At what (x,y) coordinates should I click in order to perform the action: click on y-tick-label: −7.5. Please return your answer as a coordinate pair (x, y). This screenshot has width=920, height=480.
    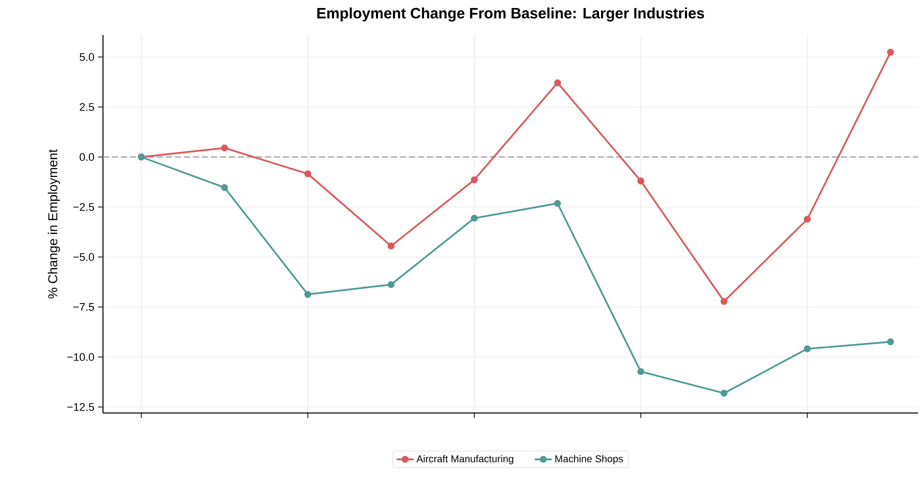
    Looking at the image, I should click on (83, 307).